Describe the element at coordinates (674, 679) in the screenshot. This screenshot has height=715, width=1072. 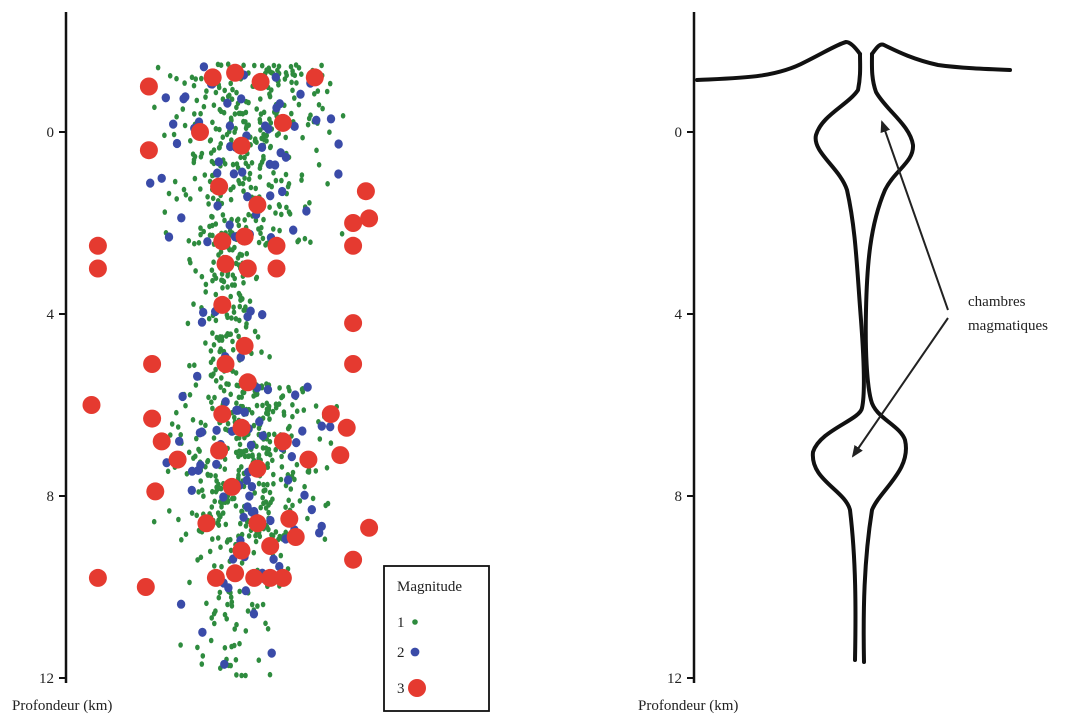
I see `right-tick-label-3: 12` at that location.